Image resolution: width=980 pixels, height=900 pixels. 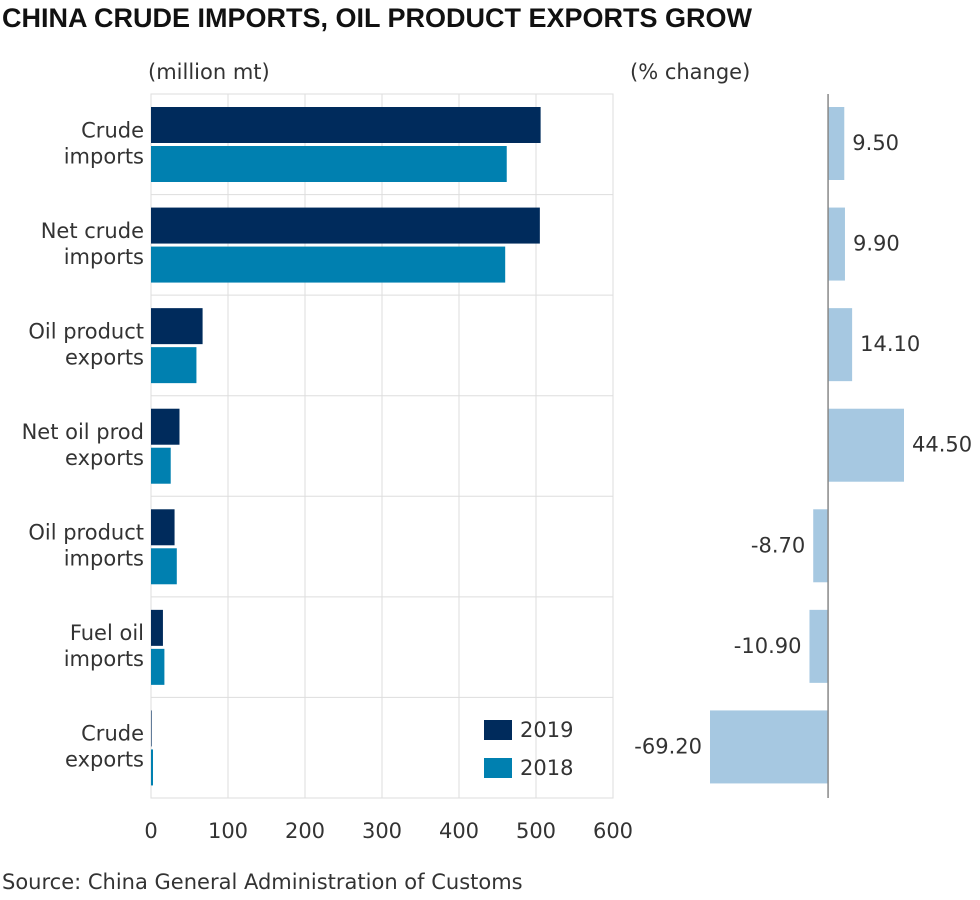 What do you see at coordinates (305, 831) in the screenshot?
I see `x-tick-label: 200` at bounding box center [305, 831].